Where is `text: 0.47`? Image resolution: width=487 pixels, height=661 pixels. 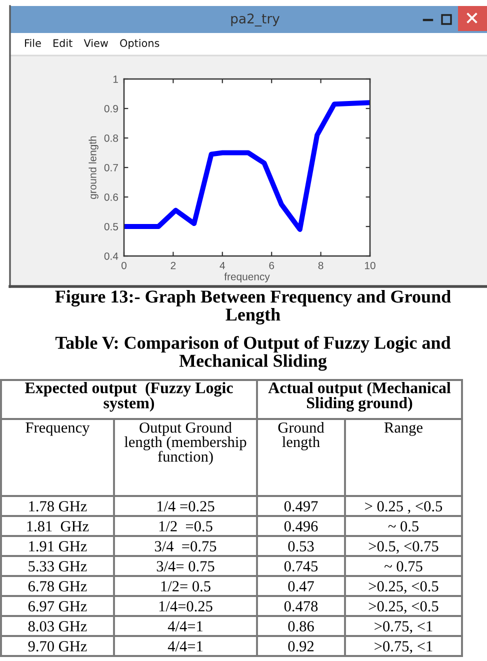
text: 0.47 is located at coordinates (301, 586).